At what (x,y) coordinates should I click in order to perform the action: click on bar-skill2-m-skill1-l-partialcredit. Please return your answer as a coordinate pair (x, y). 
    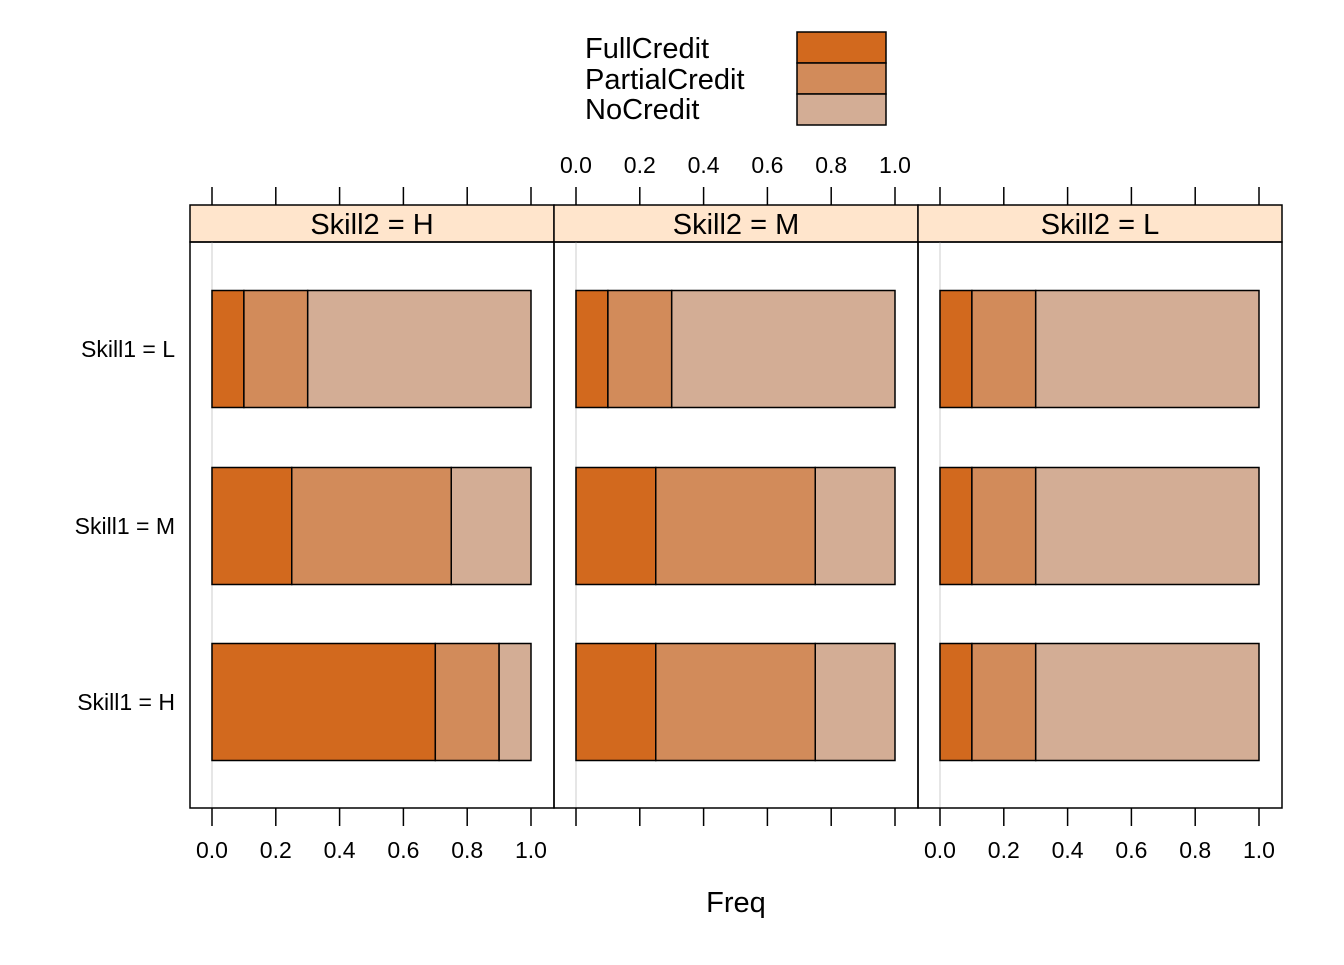
    Looking at the image, I should click on (640, 349).